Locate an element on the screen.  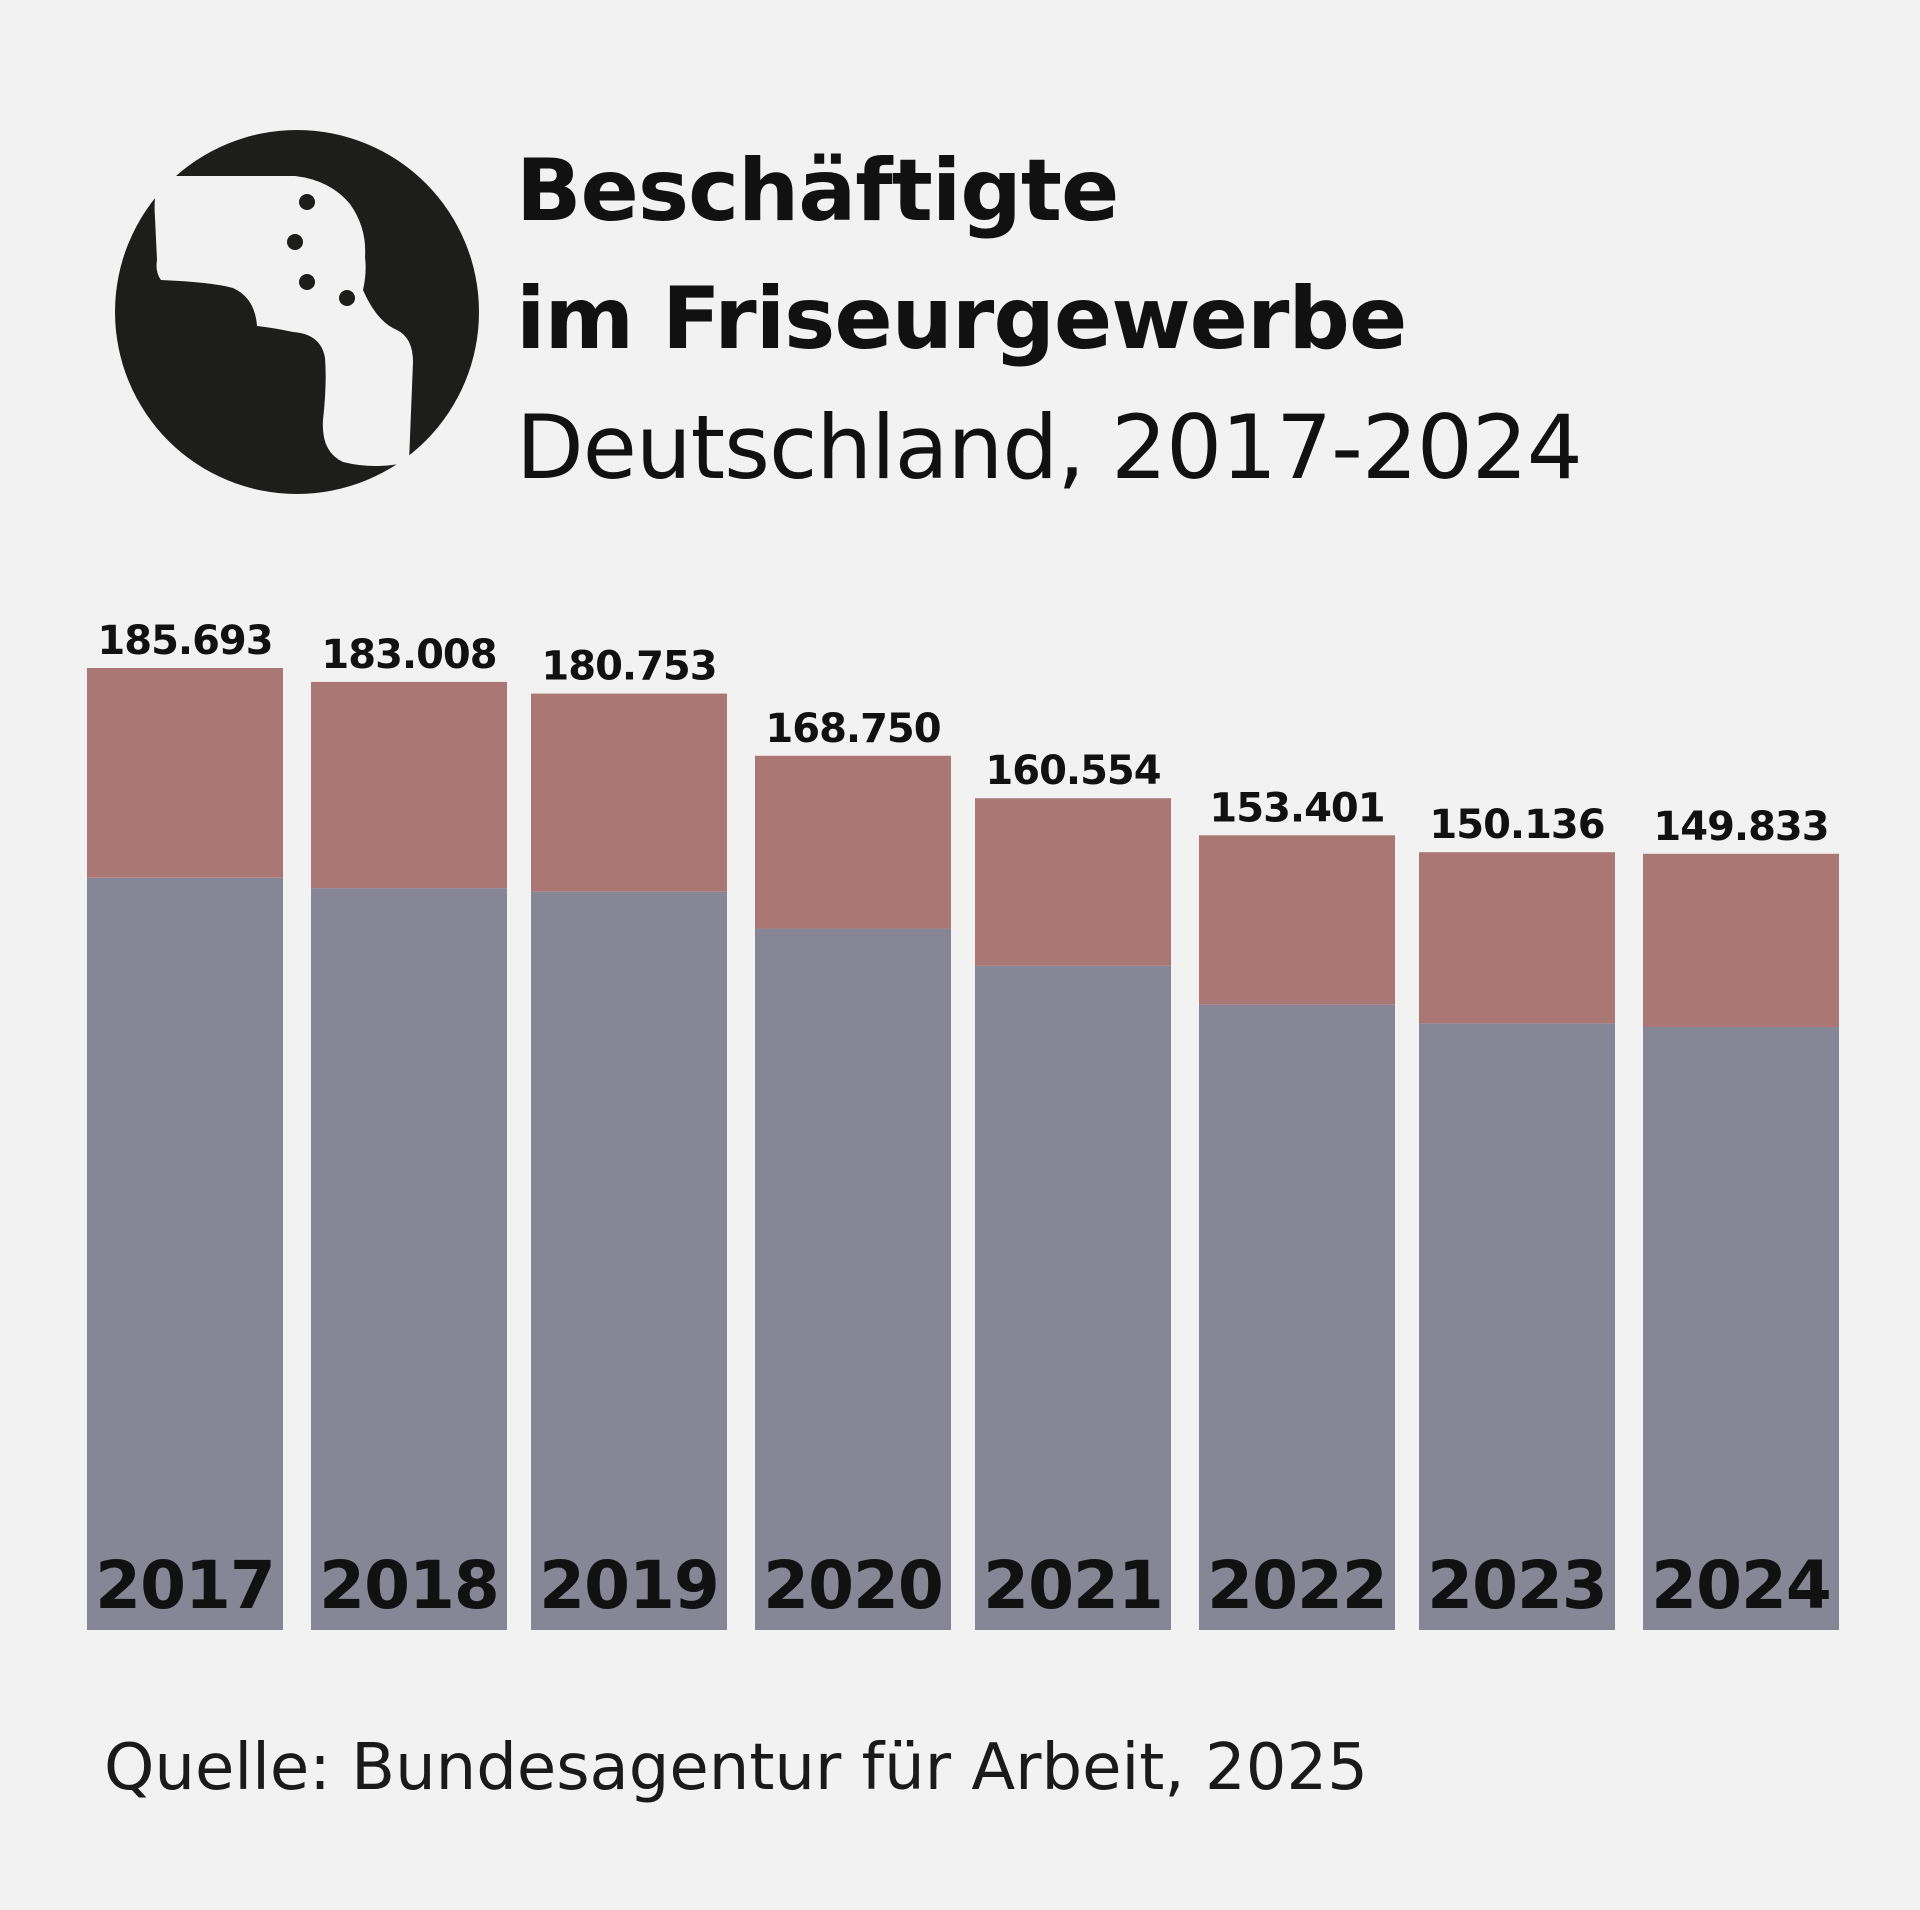
bar-top-segment-2023 is located at coordinates (1517, 938).